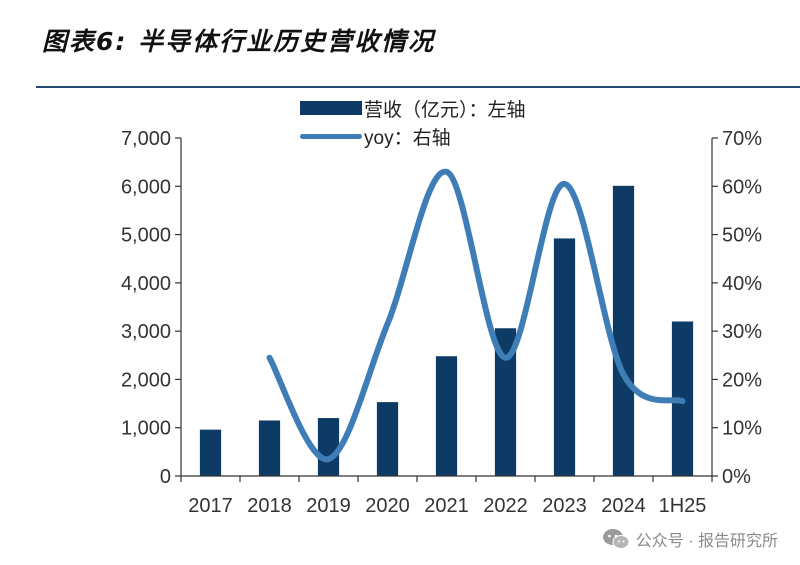 The image size is (800, 565). What do you see at coordinates (742, 187) in the screenshot?
I see `right-tick-label: 60%` at bounding box center [742, 187].